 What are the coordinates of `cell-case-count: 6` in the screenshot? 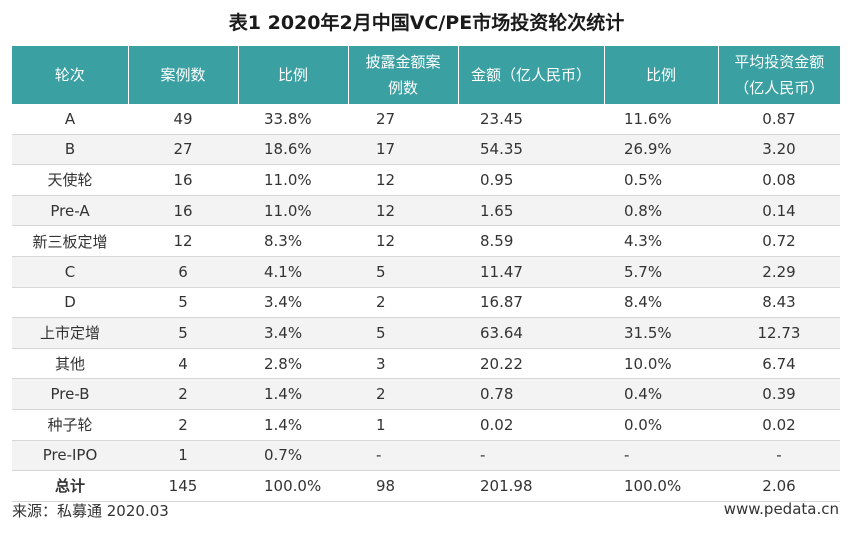 It's located at (183, 272).